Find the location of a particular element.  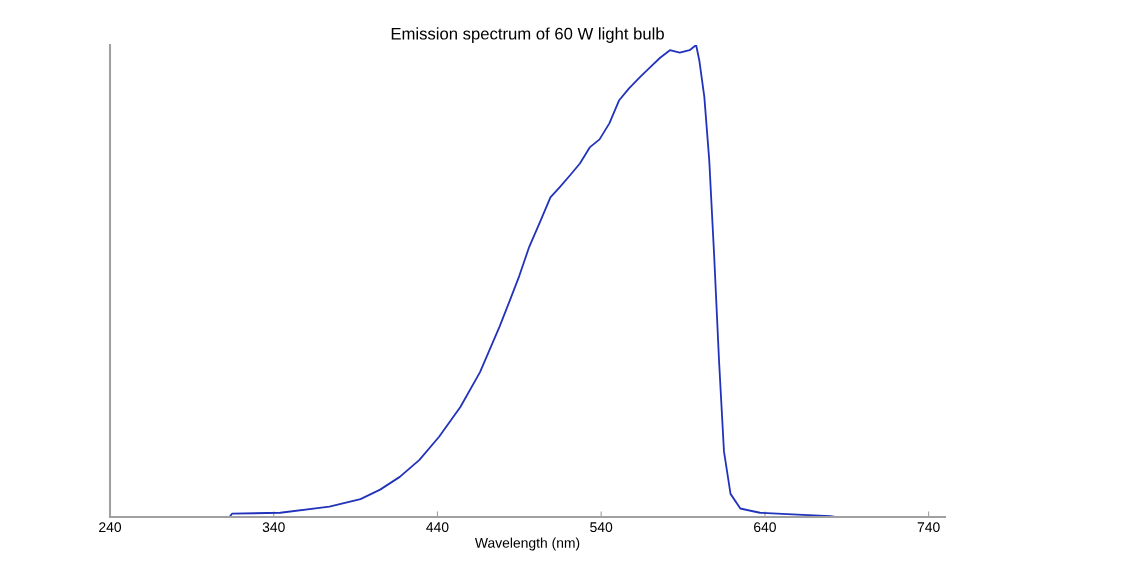

x-axis-title: Wavelength (nm) is located at coordinates (527, 544).